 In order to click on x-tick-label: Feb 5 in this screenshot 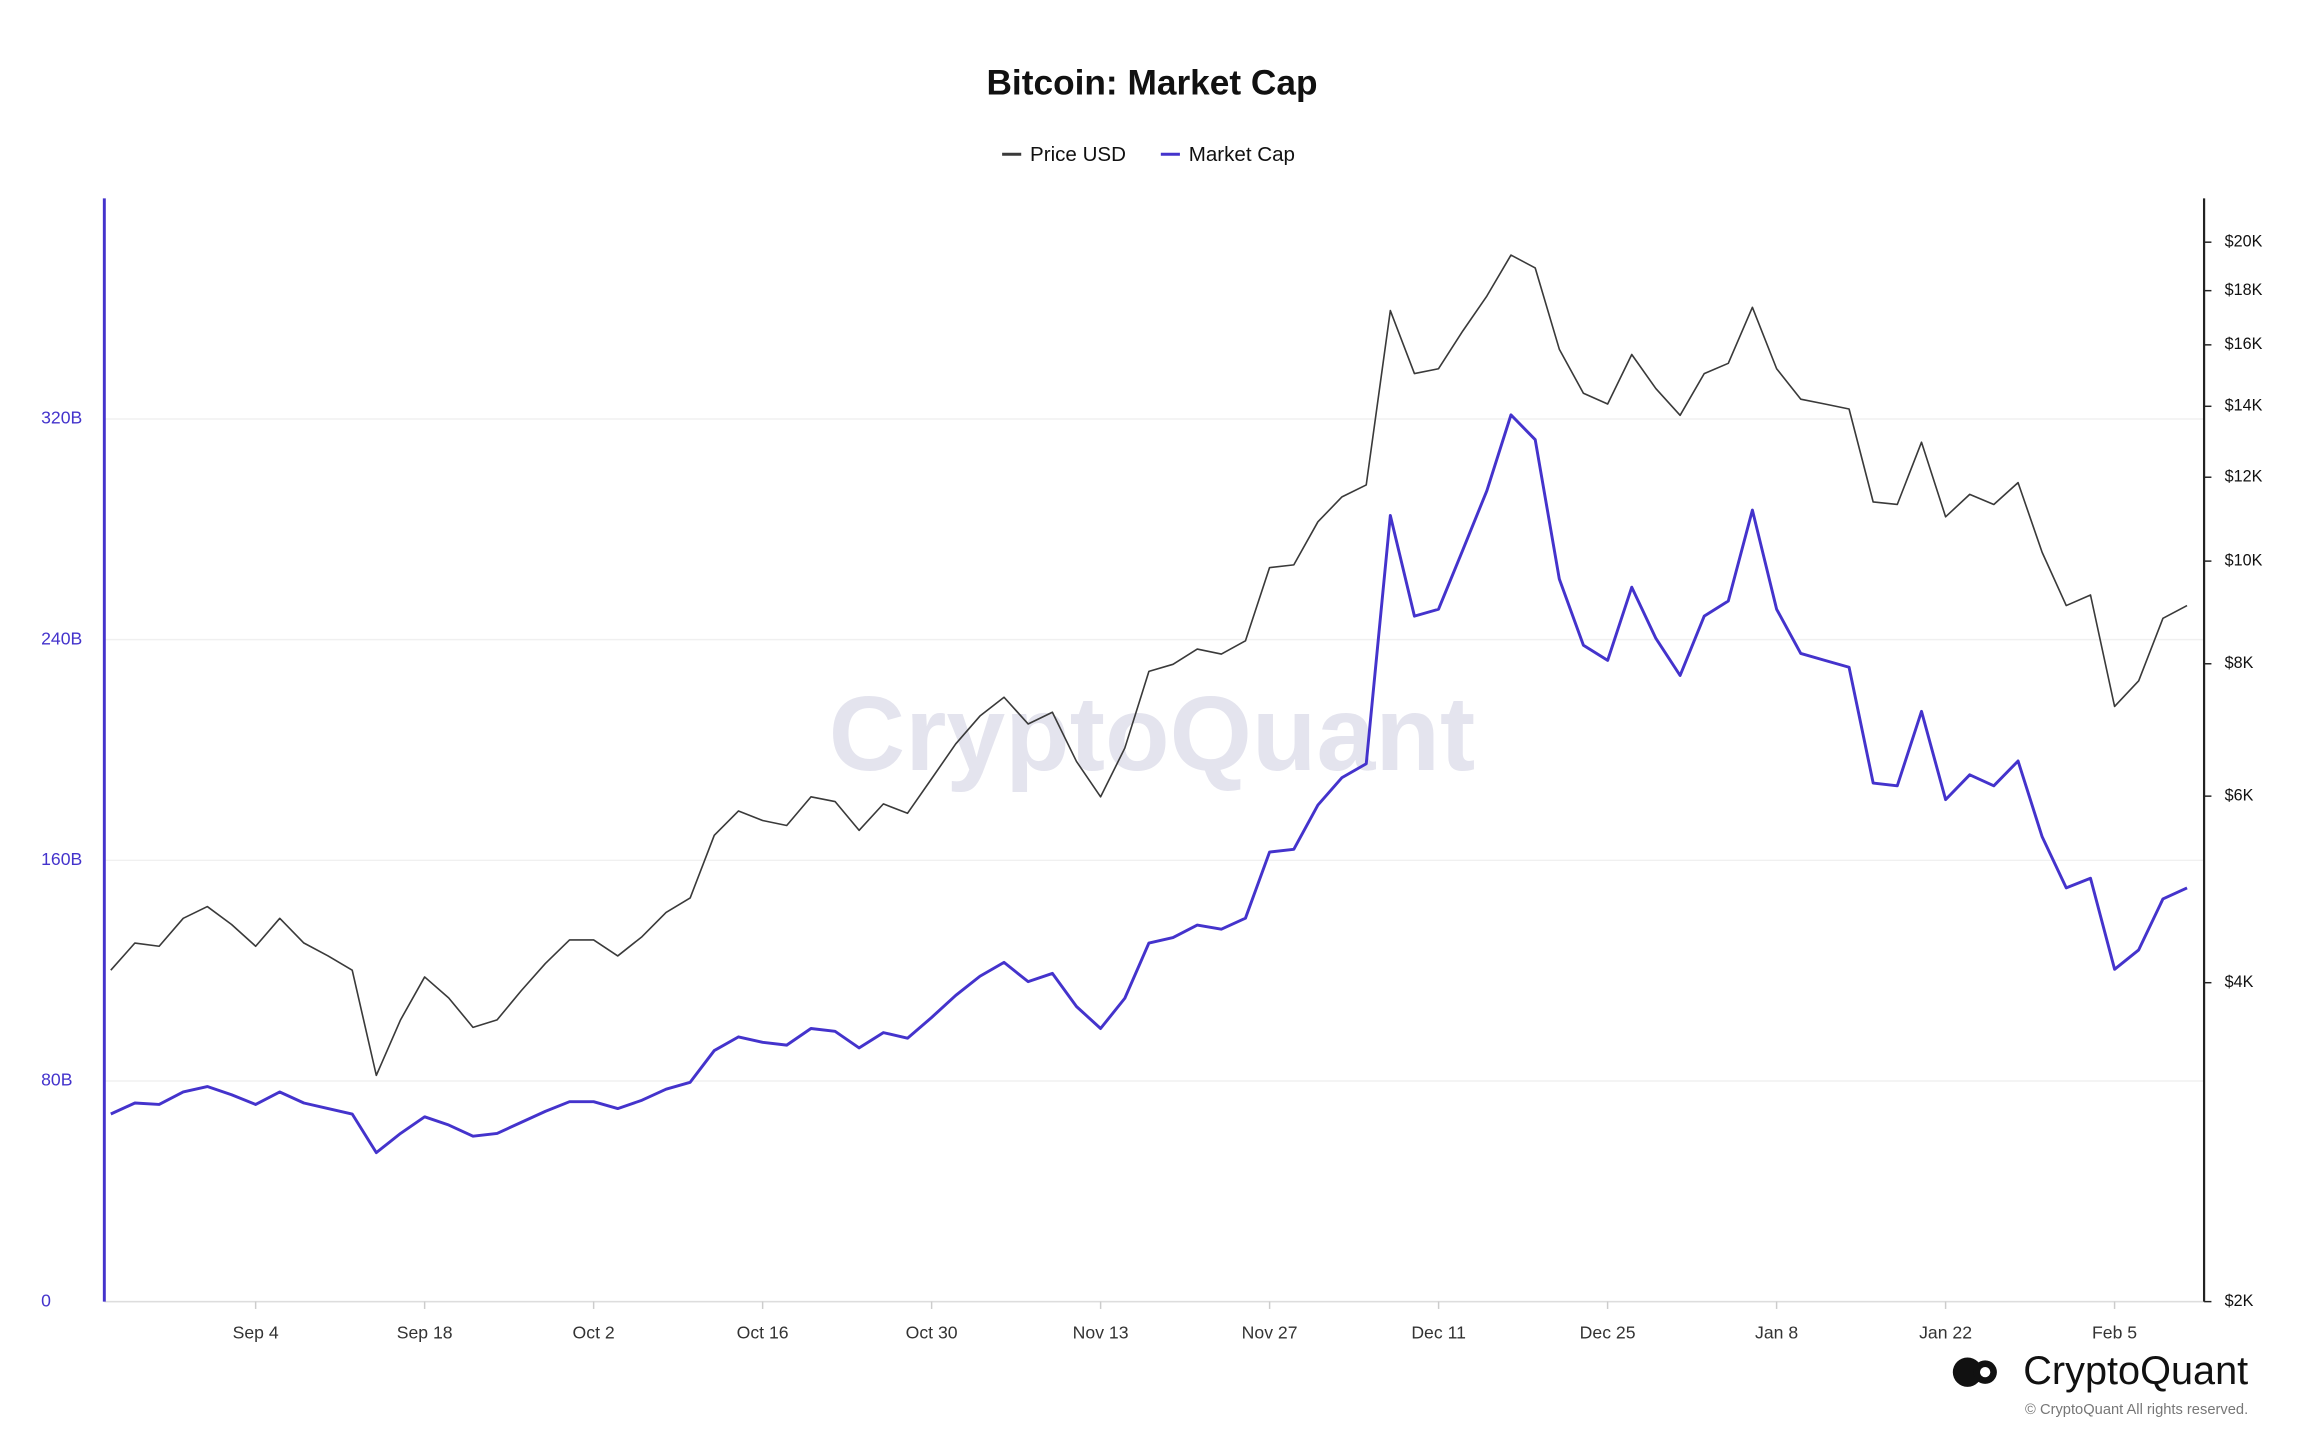, I will do `click(2114, 1333)`.